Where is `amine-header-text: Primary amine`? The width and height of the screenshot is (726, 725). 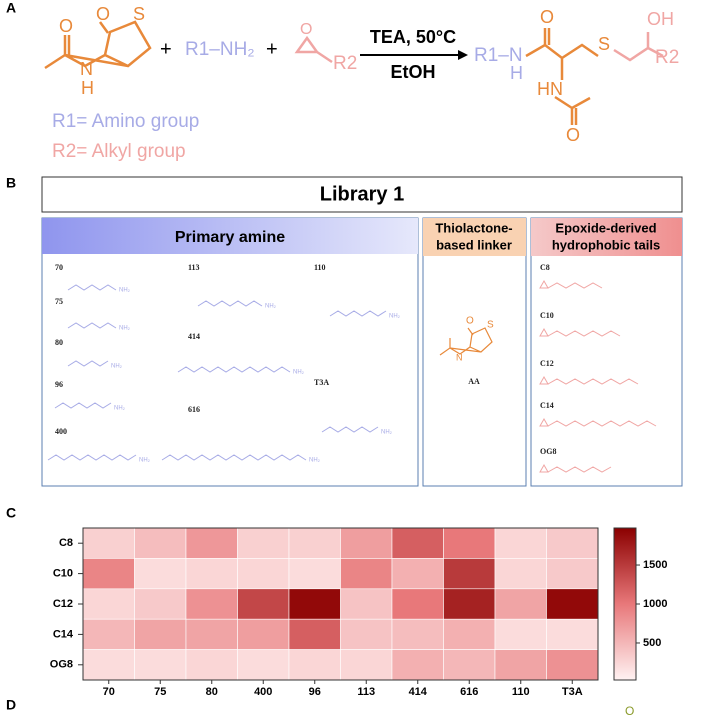 amine-header-text: Primary amine is located at coordinates (230, 237).